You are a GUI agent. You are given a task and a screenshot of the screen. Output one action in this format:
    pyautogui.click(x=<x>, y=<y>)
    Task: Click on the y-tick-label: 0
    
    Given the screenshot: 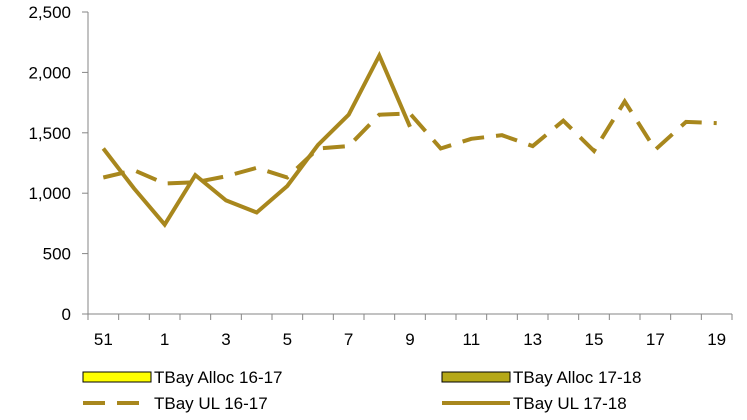 What is the action you would take?
    pyautogui.click(x=66, y=314)
    